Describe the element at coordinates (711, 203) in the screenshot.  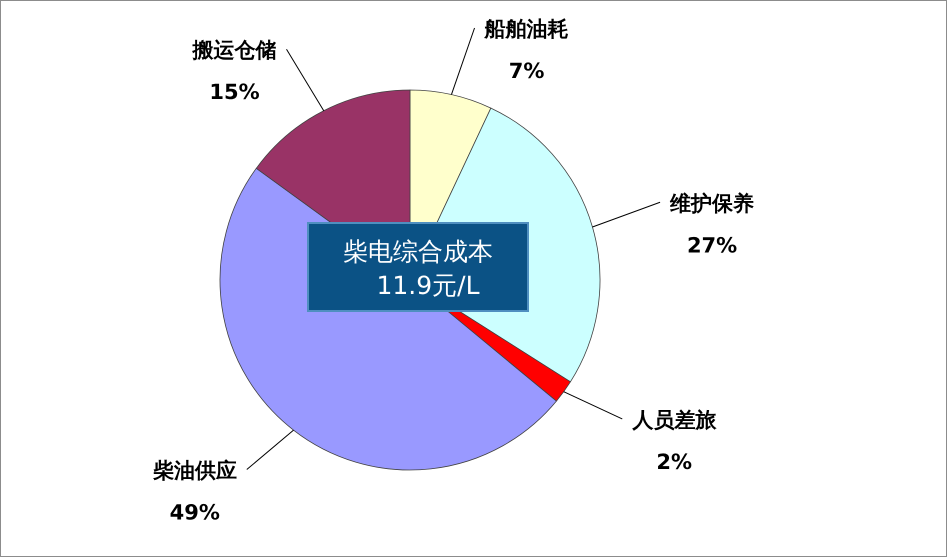
I see `slice-label: 维护保养` at that location.